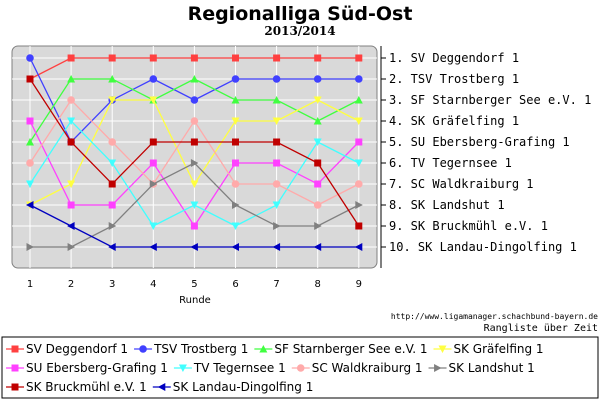  I want to click on ranking-item: 6. TV Tegernsee 1, so click(450, 163).